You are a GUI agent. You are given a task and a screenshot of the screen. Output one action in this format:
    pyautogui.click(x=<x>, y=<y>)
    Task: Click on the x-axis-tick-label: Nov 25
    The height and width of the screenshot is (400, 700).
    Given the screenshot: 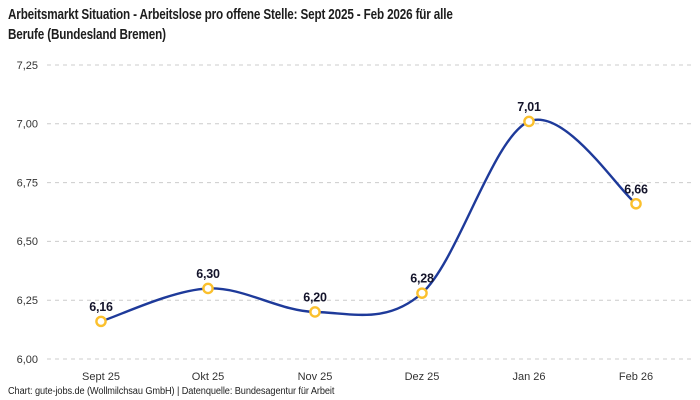 What is the action you would take?
    pyautogui.click(x=315, y=377)
    